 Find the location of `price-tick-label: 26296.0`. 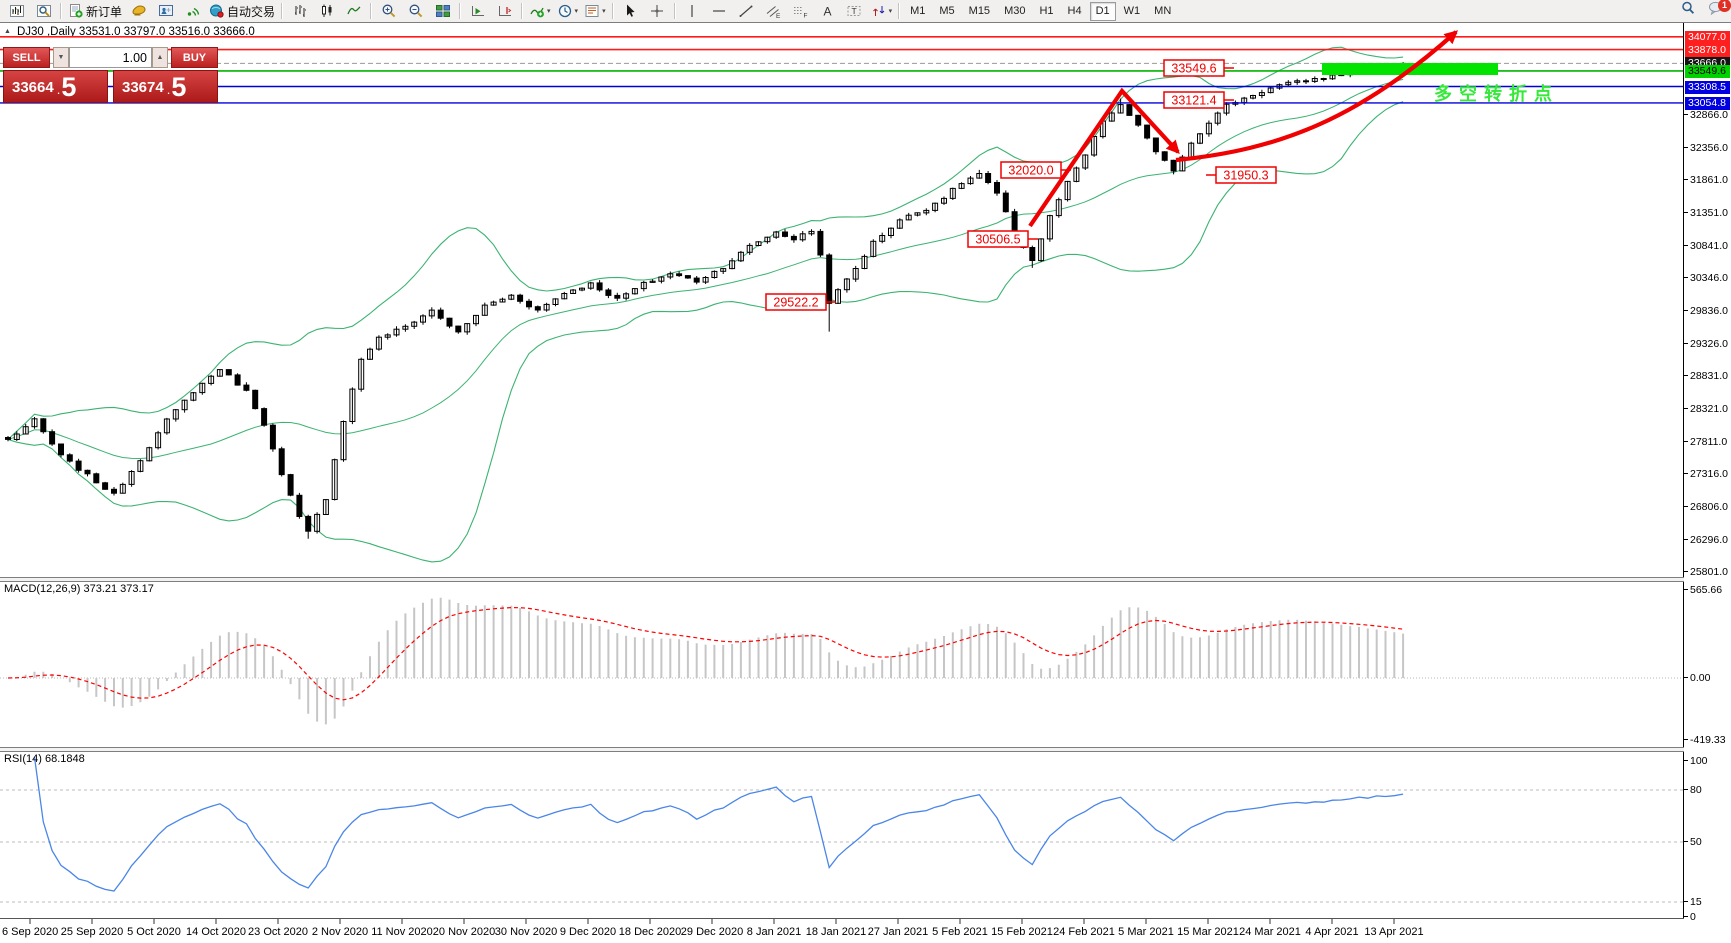

price-tick-label: 26296.0 is located at coordinates (1706, 540).